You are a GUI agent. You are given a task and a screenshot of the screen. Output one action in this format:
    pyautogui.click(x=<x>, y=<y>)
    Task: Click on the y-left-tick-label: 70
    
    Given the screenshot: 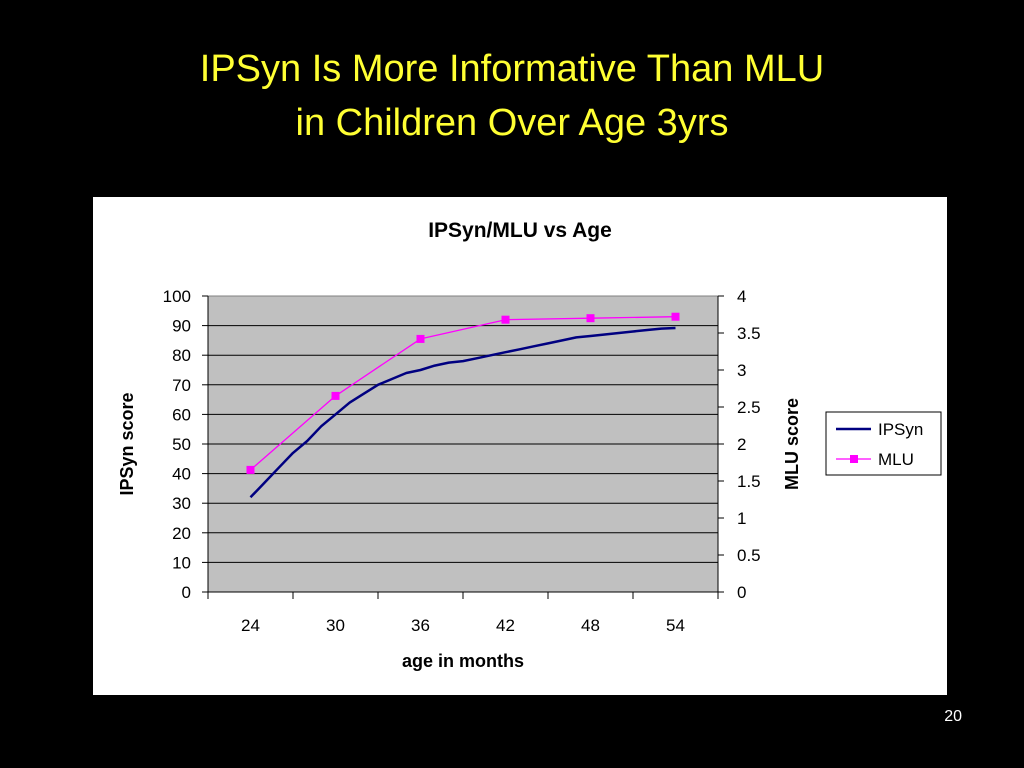 What is the action you would take?
    pyautogui.click(x=181, y=385)
    